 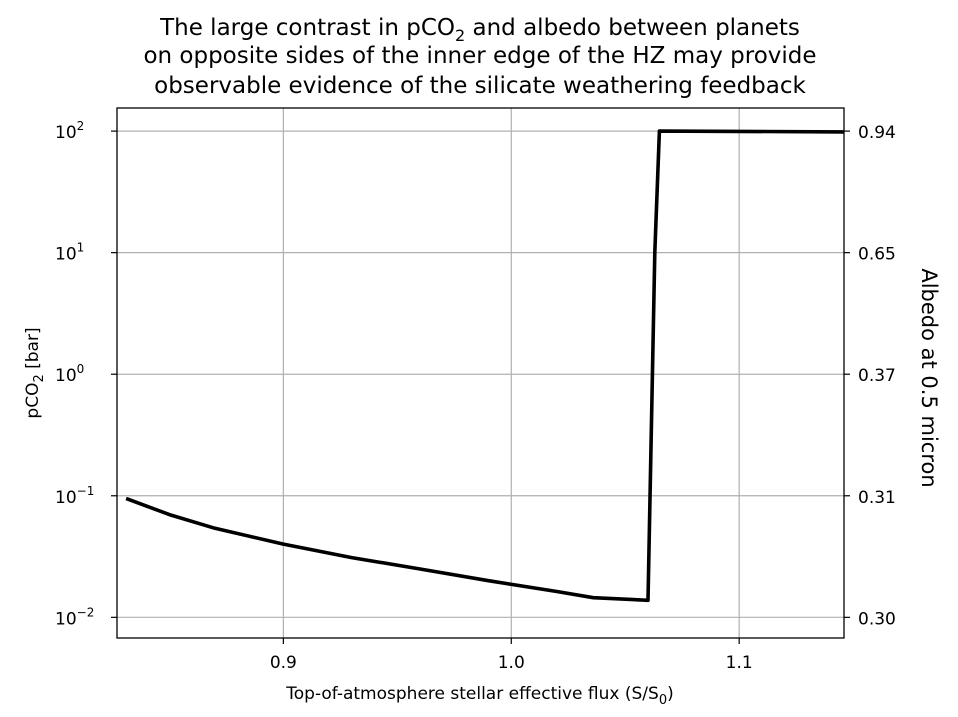 I want to click on x-axis-ticks: 0.9 1.0 1.1, so click(x=511, y=655).